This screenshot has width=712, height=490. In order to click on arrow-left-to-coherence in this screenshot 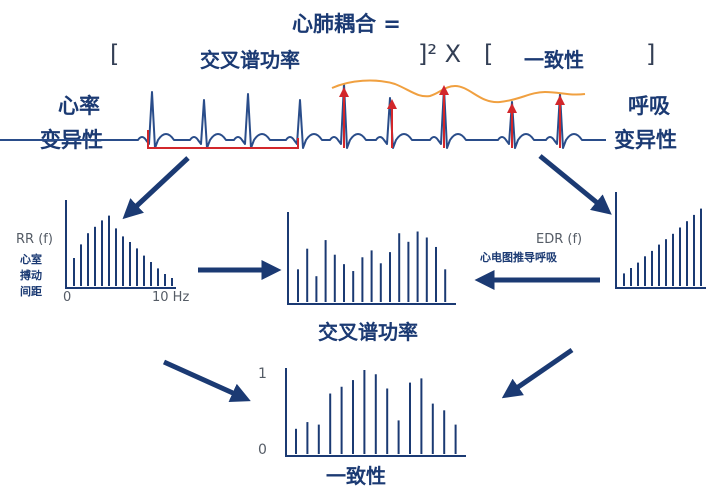, I will do `click(206, 380)`.